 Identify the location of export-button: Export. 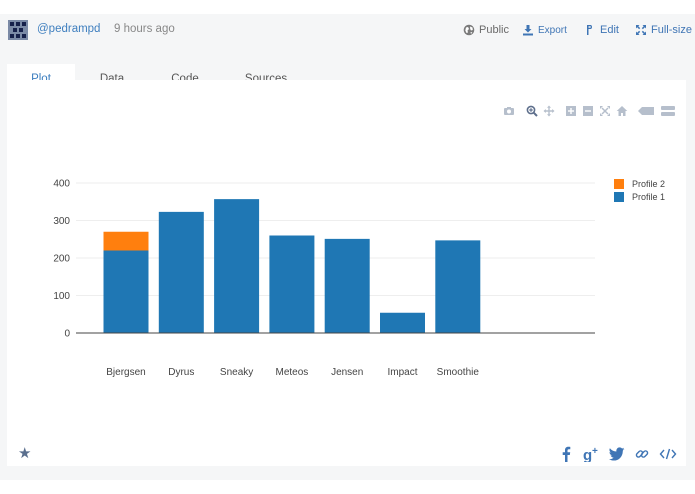
(544, 30).